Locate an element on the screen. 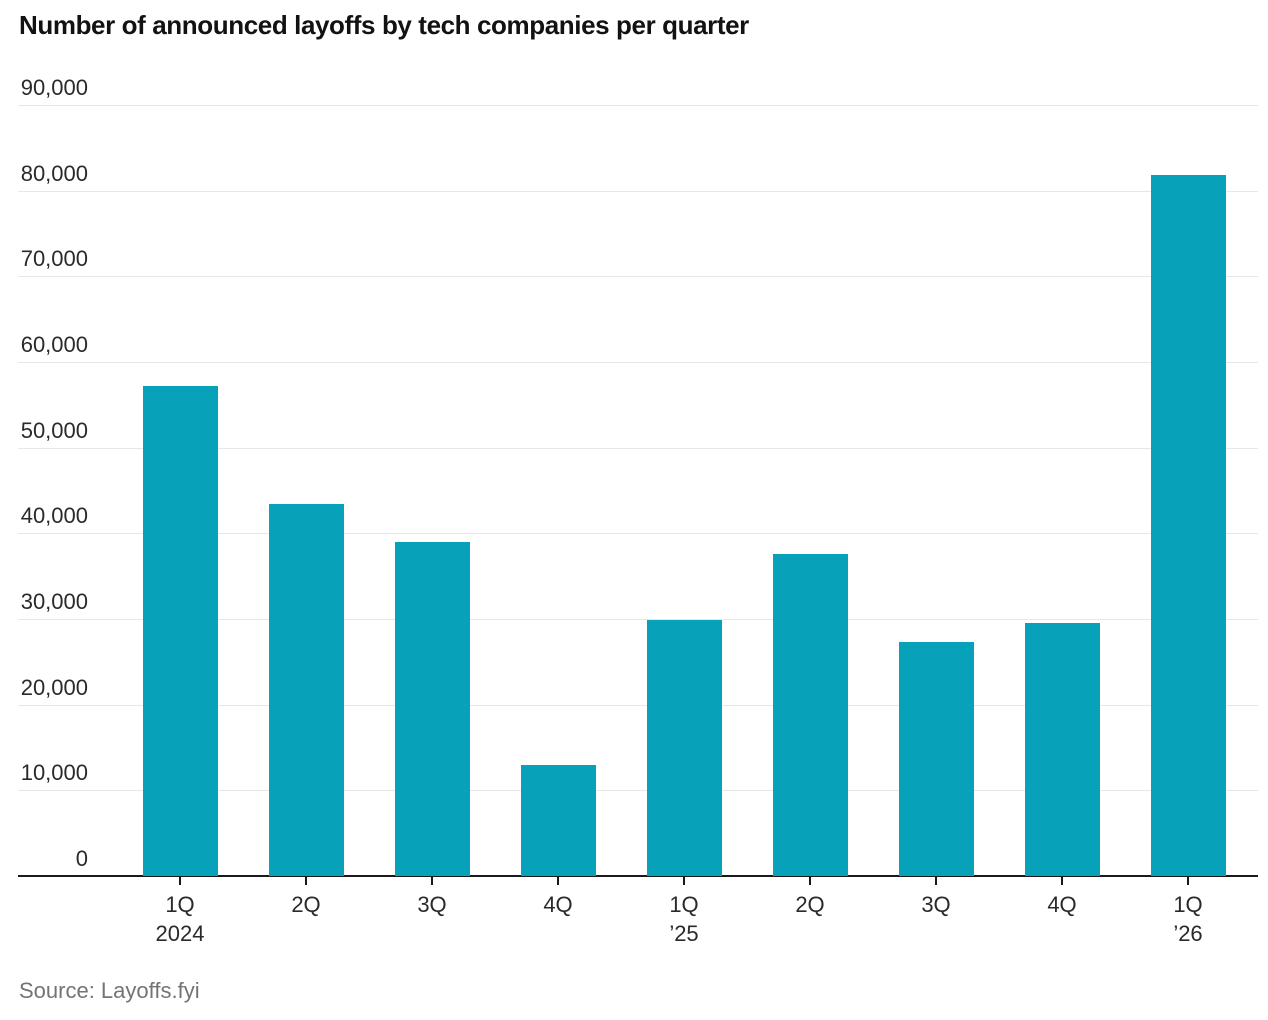 This screenshot has width=1268, height=1020. x-axis-year-label: ’25 is located at coordinates (684, 933).